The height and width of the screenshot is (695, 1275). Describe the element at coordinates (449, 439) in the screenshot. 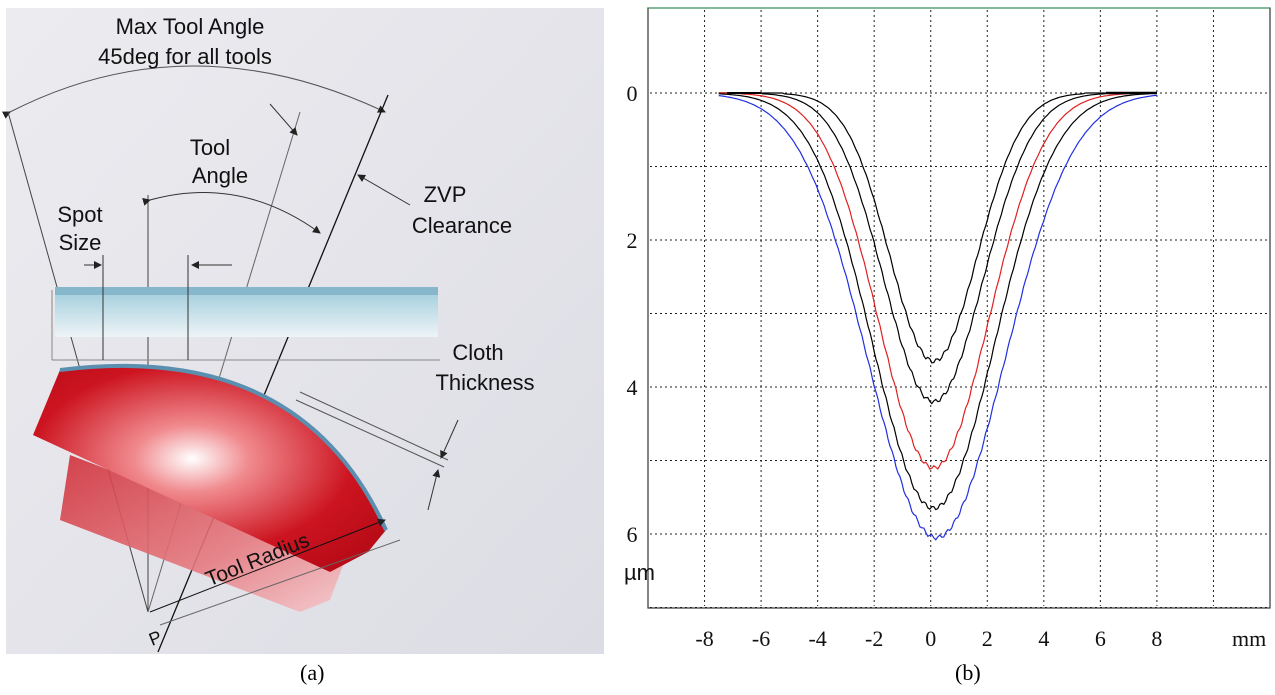

I see `cloth-thickness-arrow-upper` at that location.